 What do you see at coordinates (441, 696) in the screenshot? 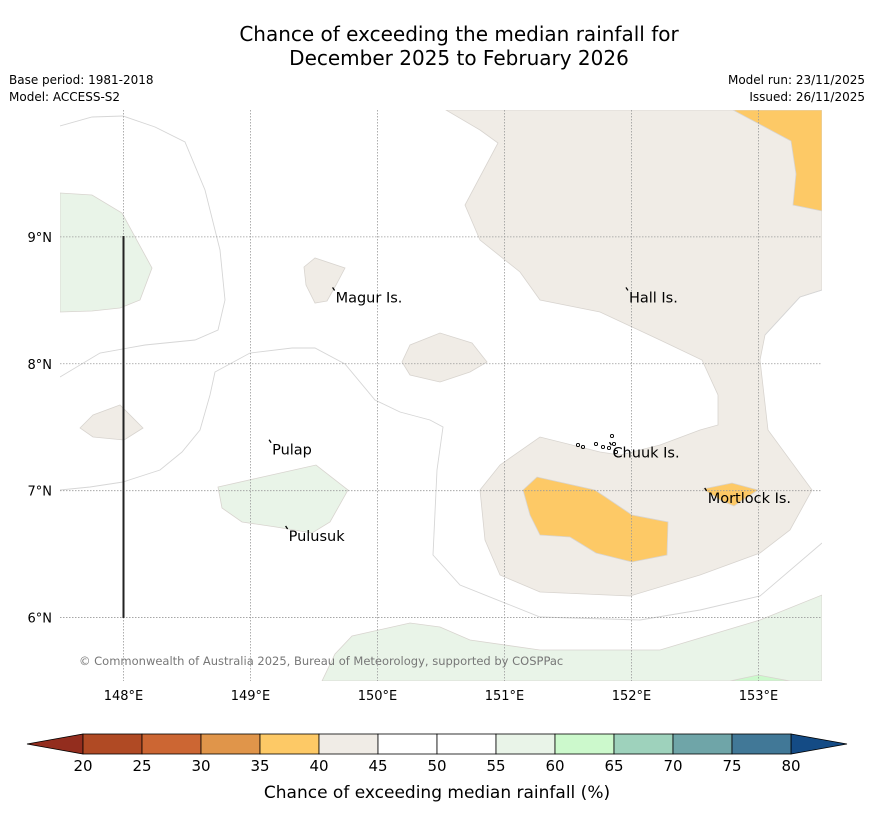
I see `longitude-ticks: 148°E 149°E 150°E 151°E 152°E 153°E` at bounding box center [441, 696].